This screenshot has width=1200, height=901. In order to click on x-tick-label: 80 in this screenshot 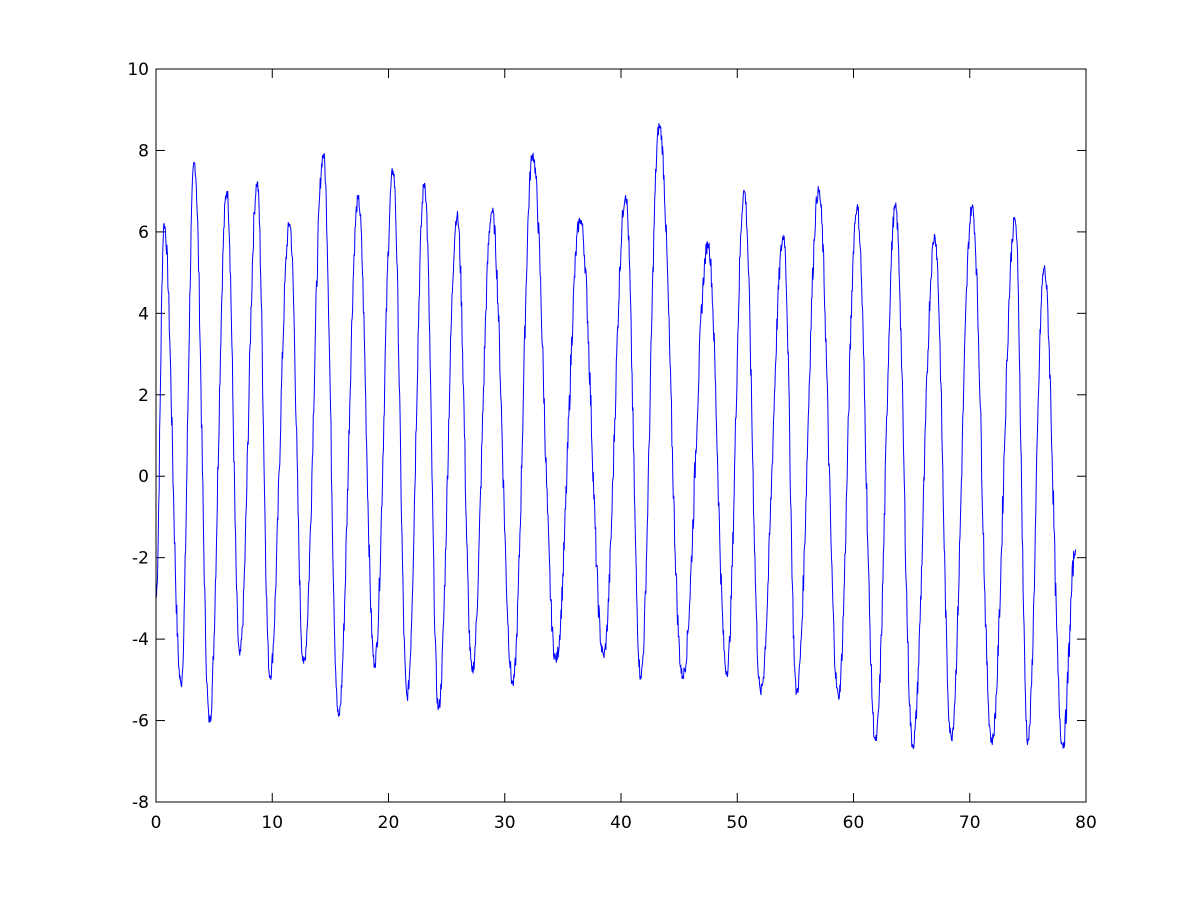, I will do `click(1086, 823)`.